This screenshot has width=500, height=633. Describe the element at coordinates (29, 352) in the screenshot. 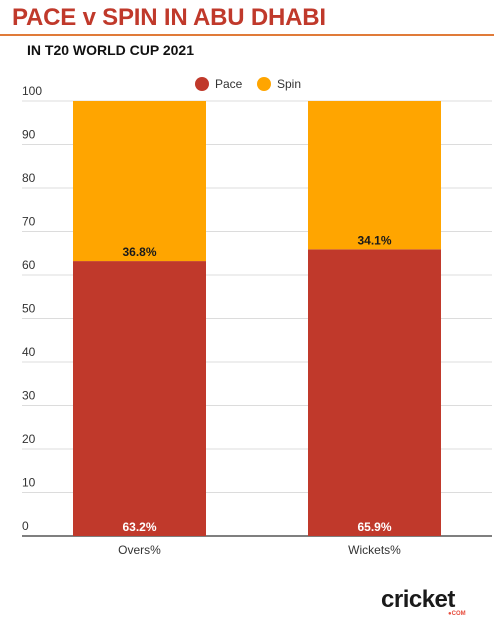

I see `y-tick-label: 40` at that location.